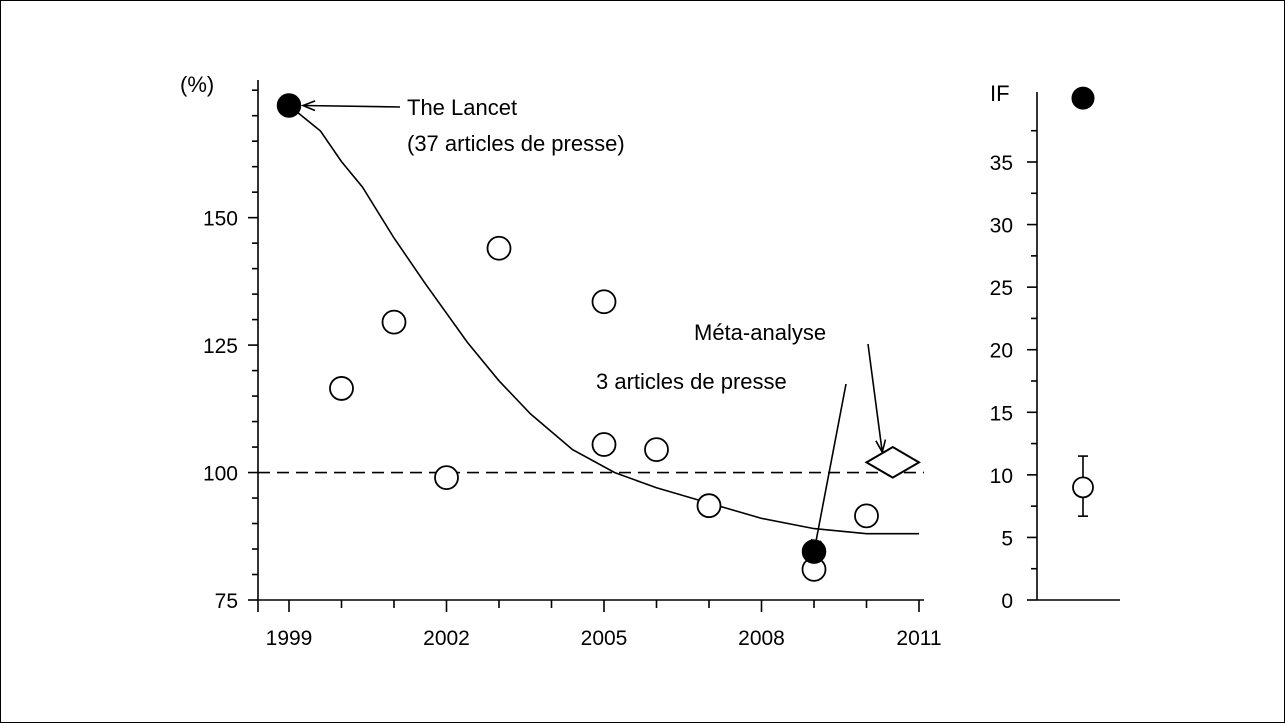  Describe the element at coordinates (220, 474) in the screenshot. I see `y-tick-label: 100` at that location.